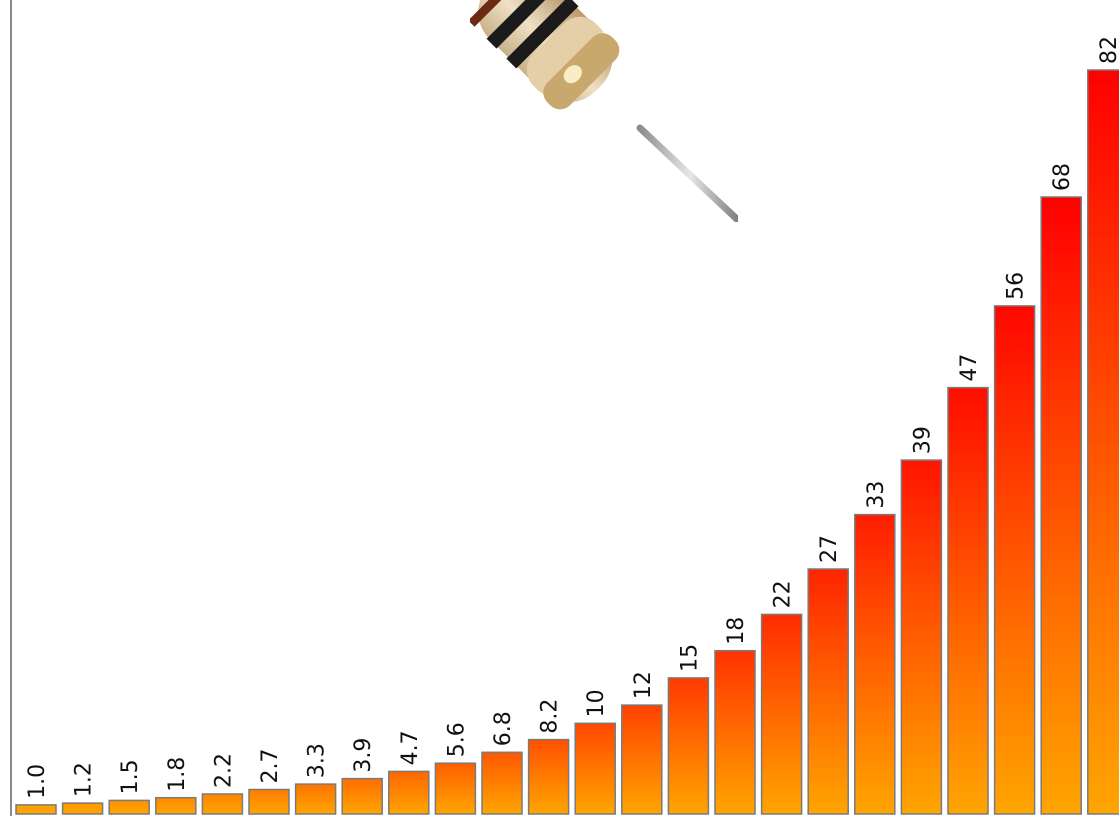 The height and width of the screenshot is (816, 1119). What do you see at coordinates (222, 804) in the screenshot?
I see `bar-2.2` at bounding box center [222, 804].